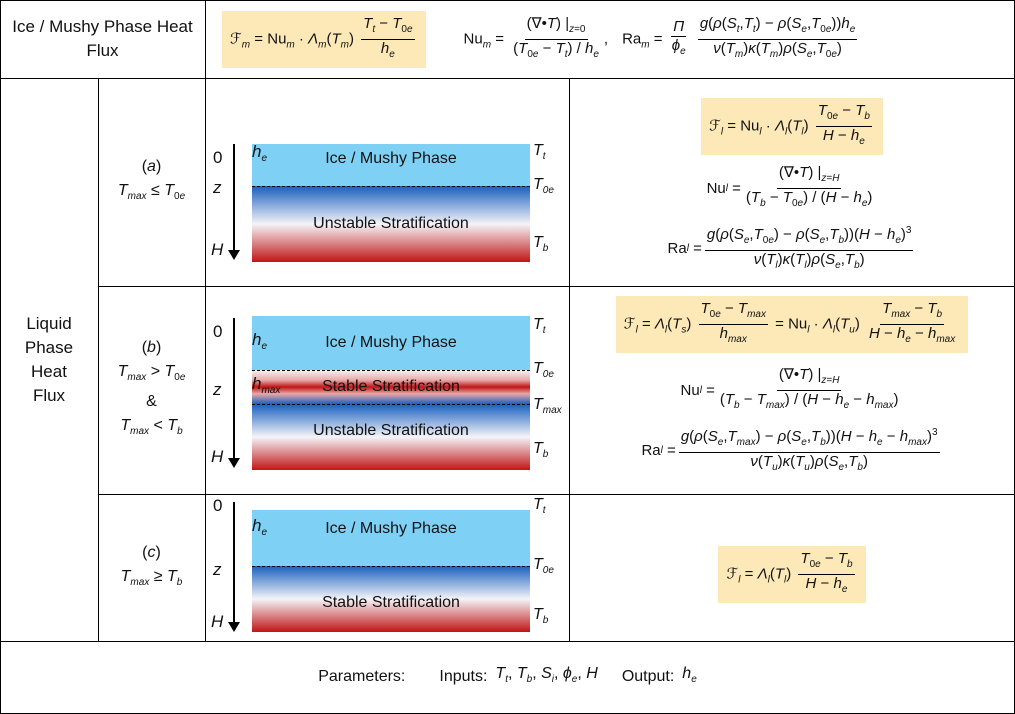  Describe the element at coordinates (391, 404) in the screenshot. I see `interface-line-b2` at that location.